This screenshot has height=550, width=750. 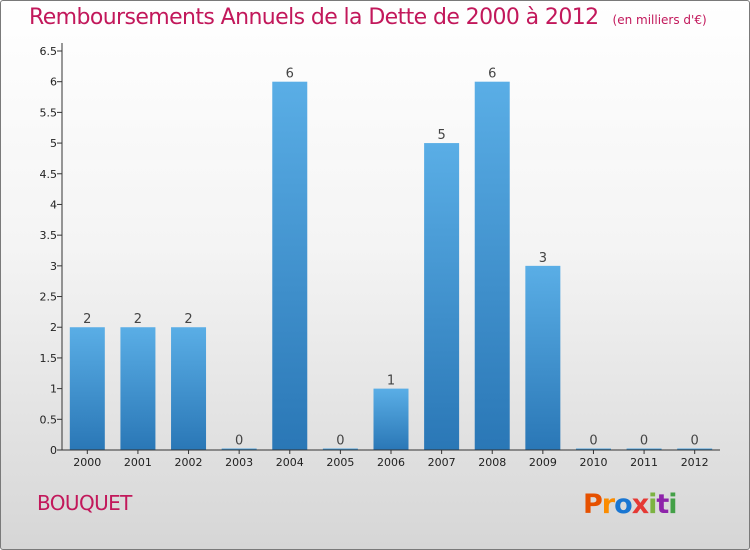 I want to click on y-tick-label: 3, so click(x=53, y=266).